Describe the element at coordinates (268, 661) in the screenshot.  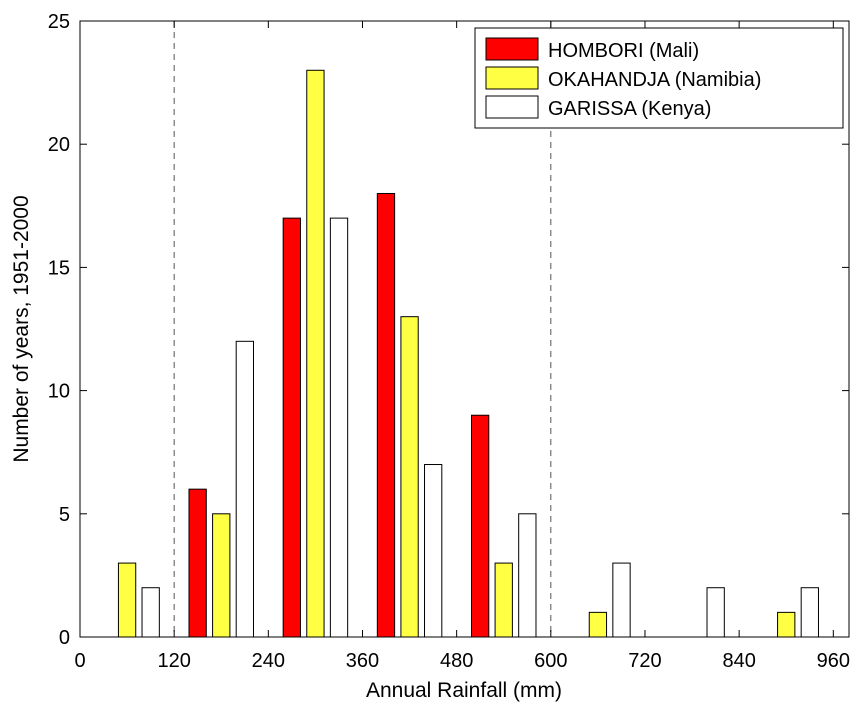
I see `x-tick-label: 240` at that location.